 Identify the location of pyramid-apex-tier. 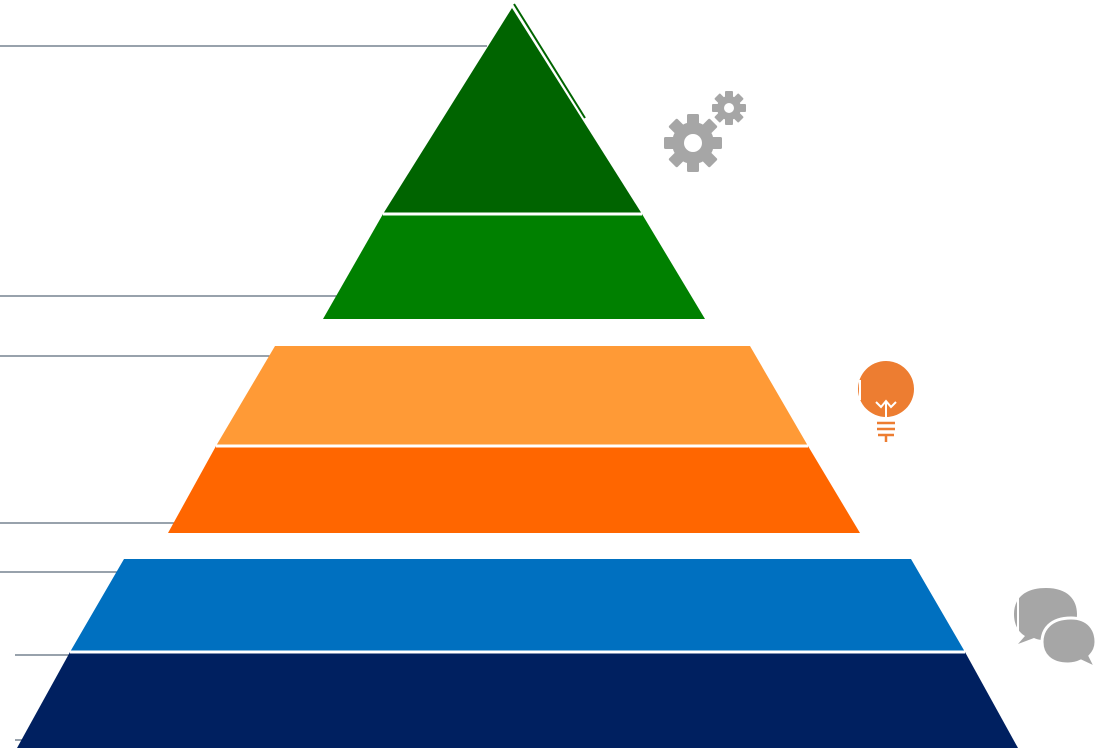
(512, 111).